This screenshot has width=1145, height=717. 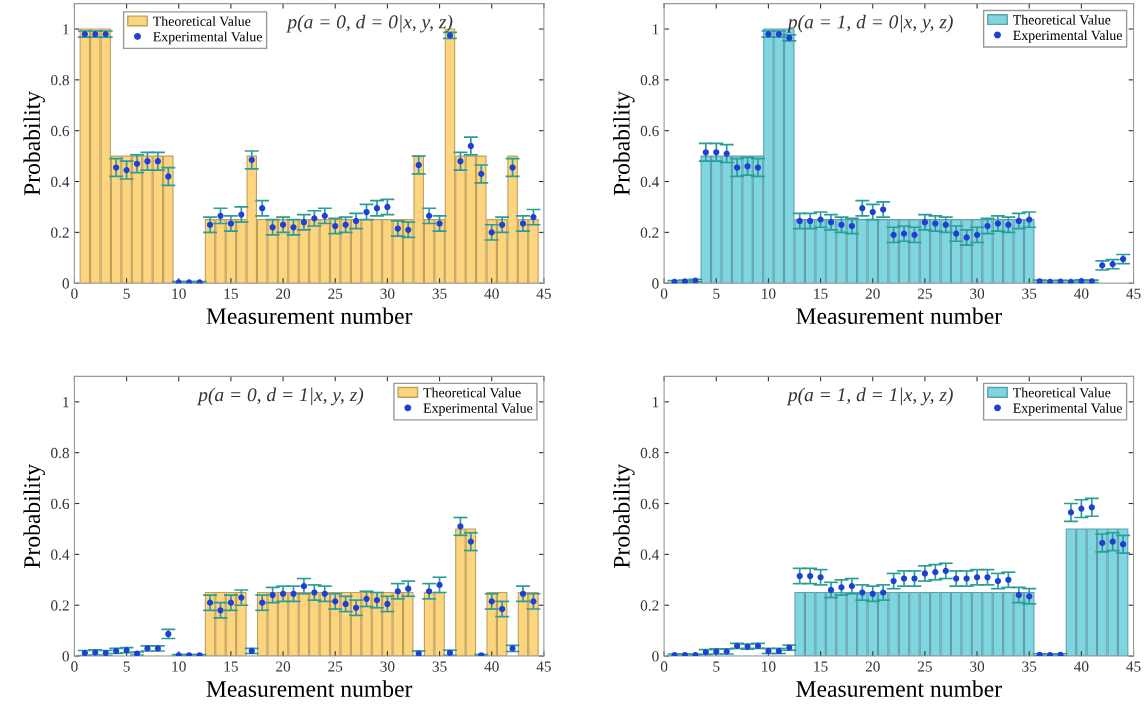 What do you see at coordinates (369, 23) in the screenshot?
I see `text: p(a = 0, d = 0|x, y, z)` at bounding box center [369, 23].